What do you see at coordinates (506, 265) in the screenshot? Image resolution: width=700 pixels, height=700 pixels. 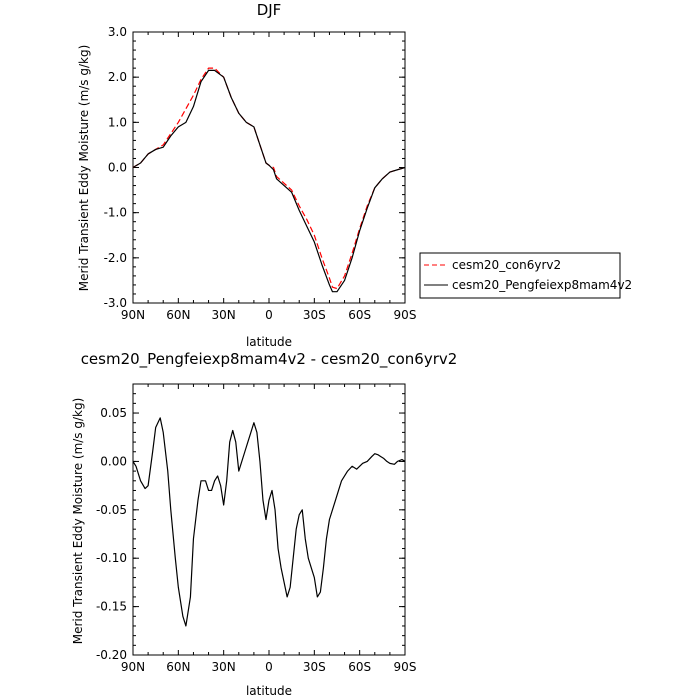 I see `legend-label-control: cesm20_con6yrv2` at bounding box center [506, 265].